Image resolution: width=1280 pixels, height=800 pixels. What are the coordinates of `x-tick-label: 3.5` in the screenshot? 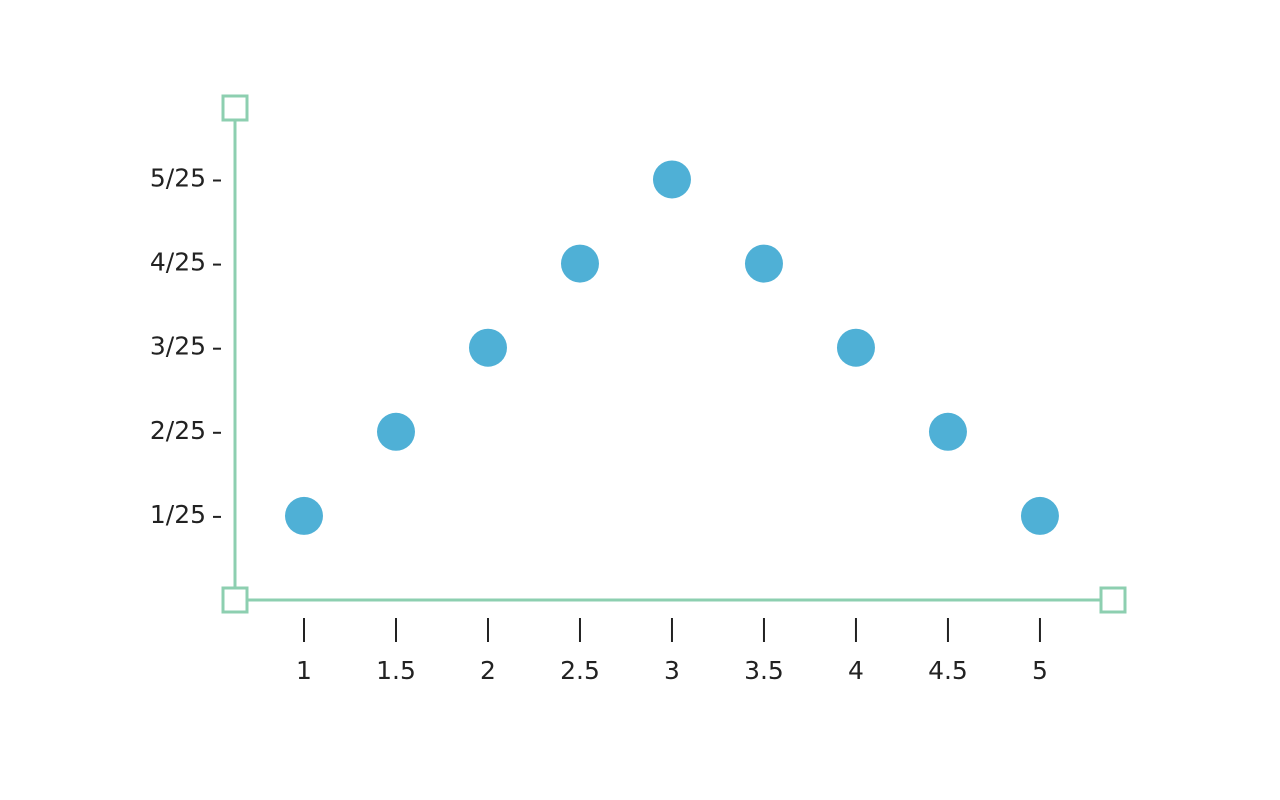 It's located at (764, 670).